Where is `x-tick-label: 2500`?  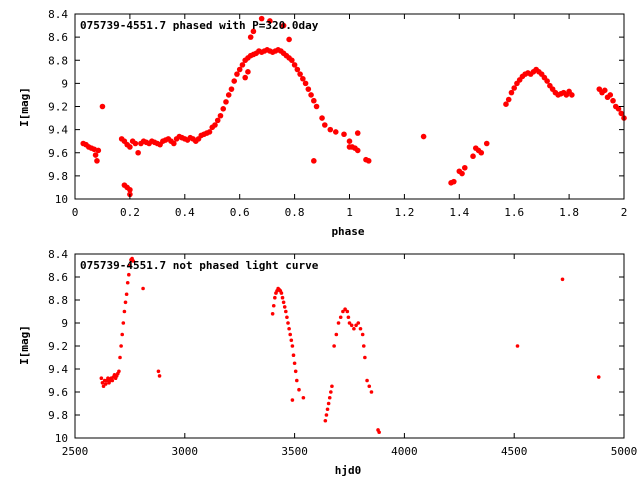
x-tick-label: 2500 is located at coordinates (75, 451).